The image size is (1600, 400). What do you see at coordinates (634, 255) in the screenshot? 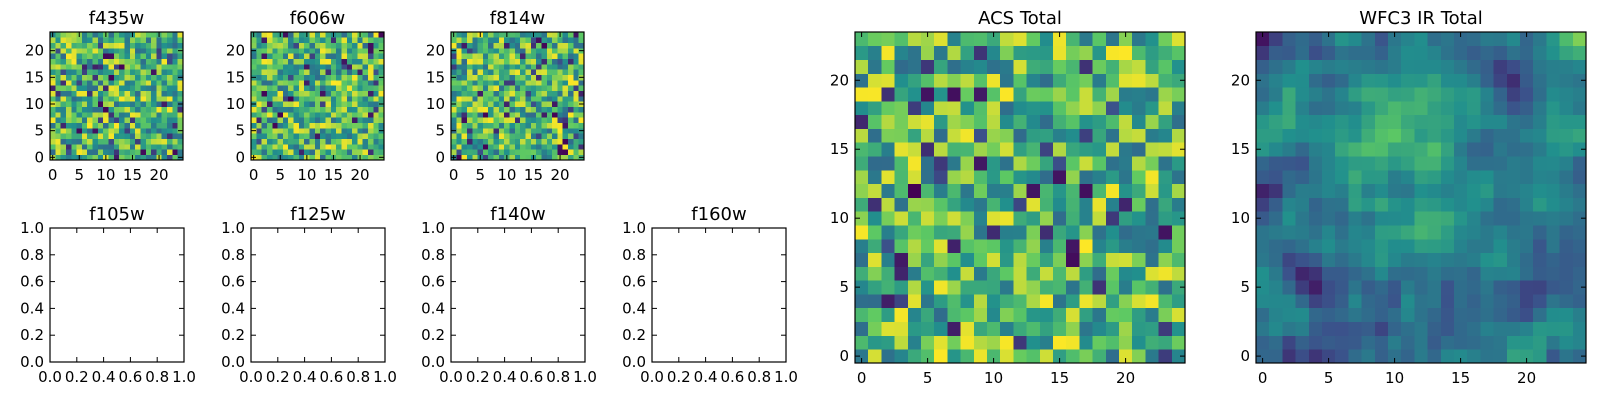
I see `y-tick-label: 0.8` at bounding box center [634, 255].